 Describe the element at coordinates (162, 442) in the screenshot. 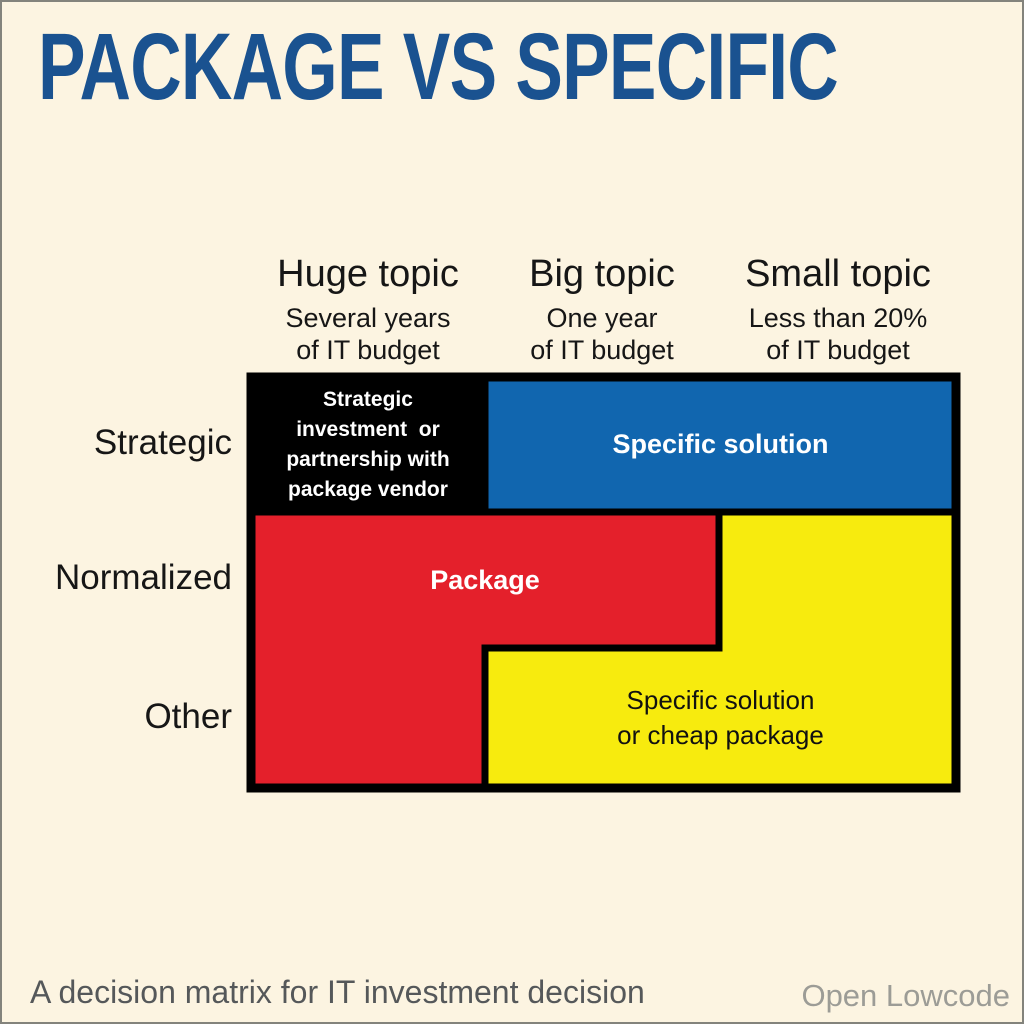

I see `row-label-strategic: Strategic` at that location.